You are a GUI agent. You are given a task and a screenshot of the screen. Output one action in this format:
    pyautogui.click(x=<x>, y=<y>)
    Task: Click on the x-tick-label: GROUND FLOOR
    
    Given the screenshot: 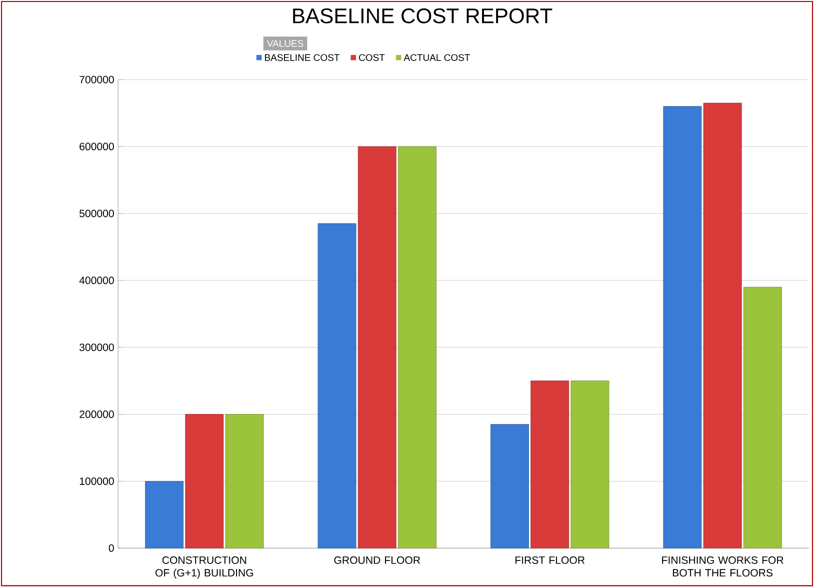 What is the action you would take?
    pyautogui.click(x=377, y=560)
    